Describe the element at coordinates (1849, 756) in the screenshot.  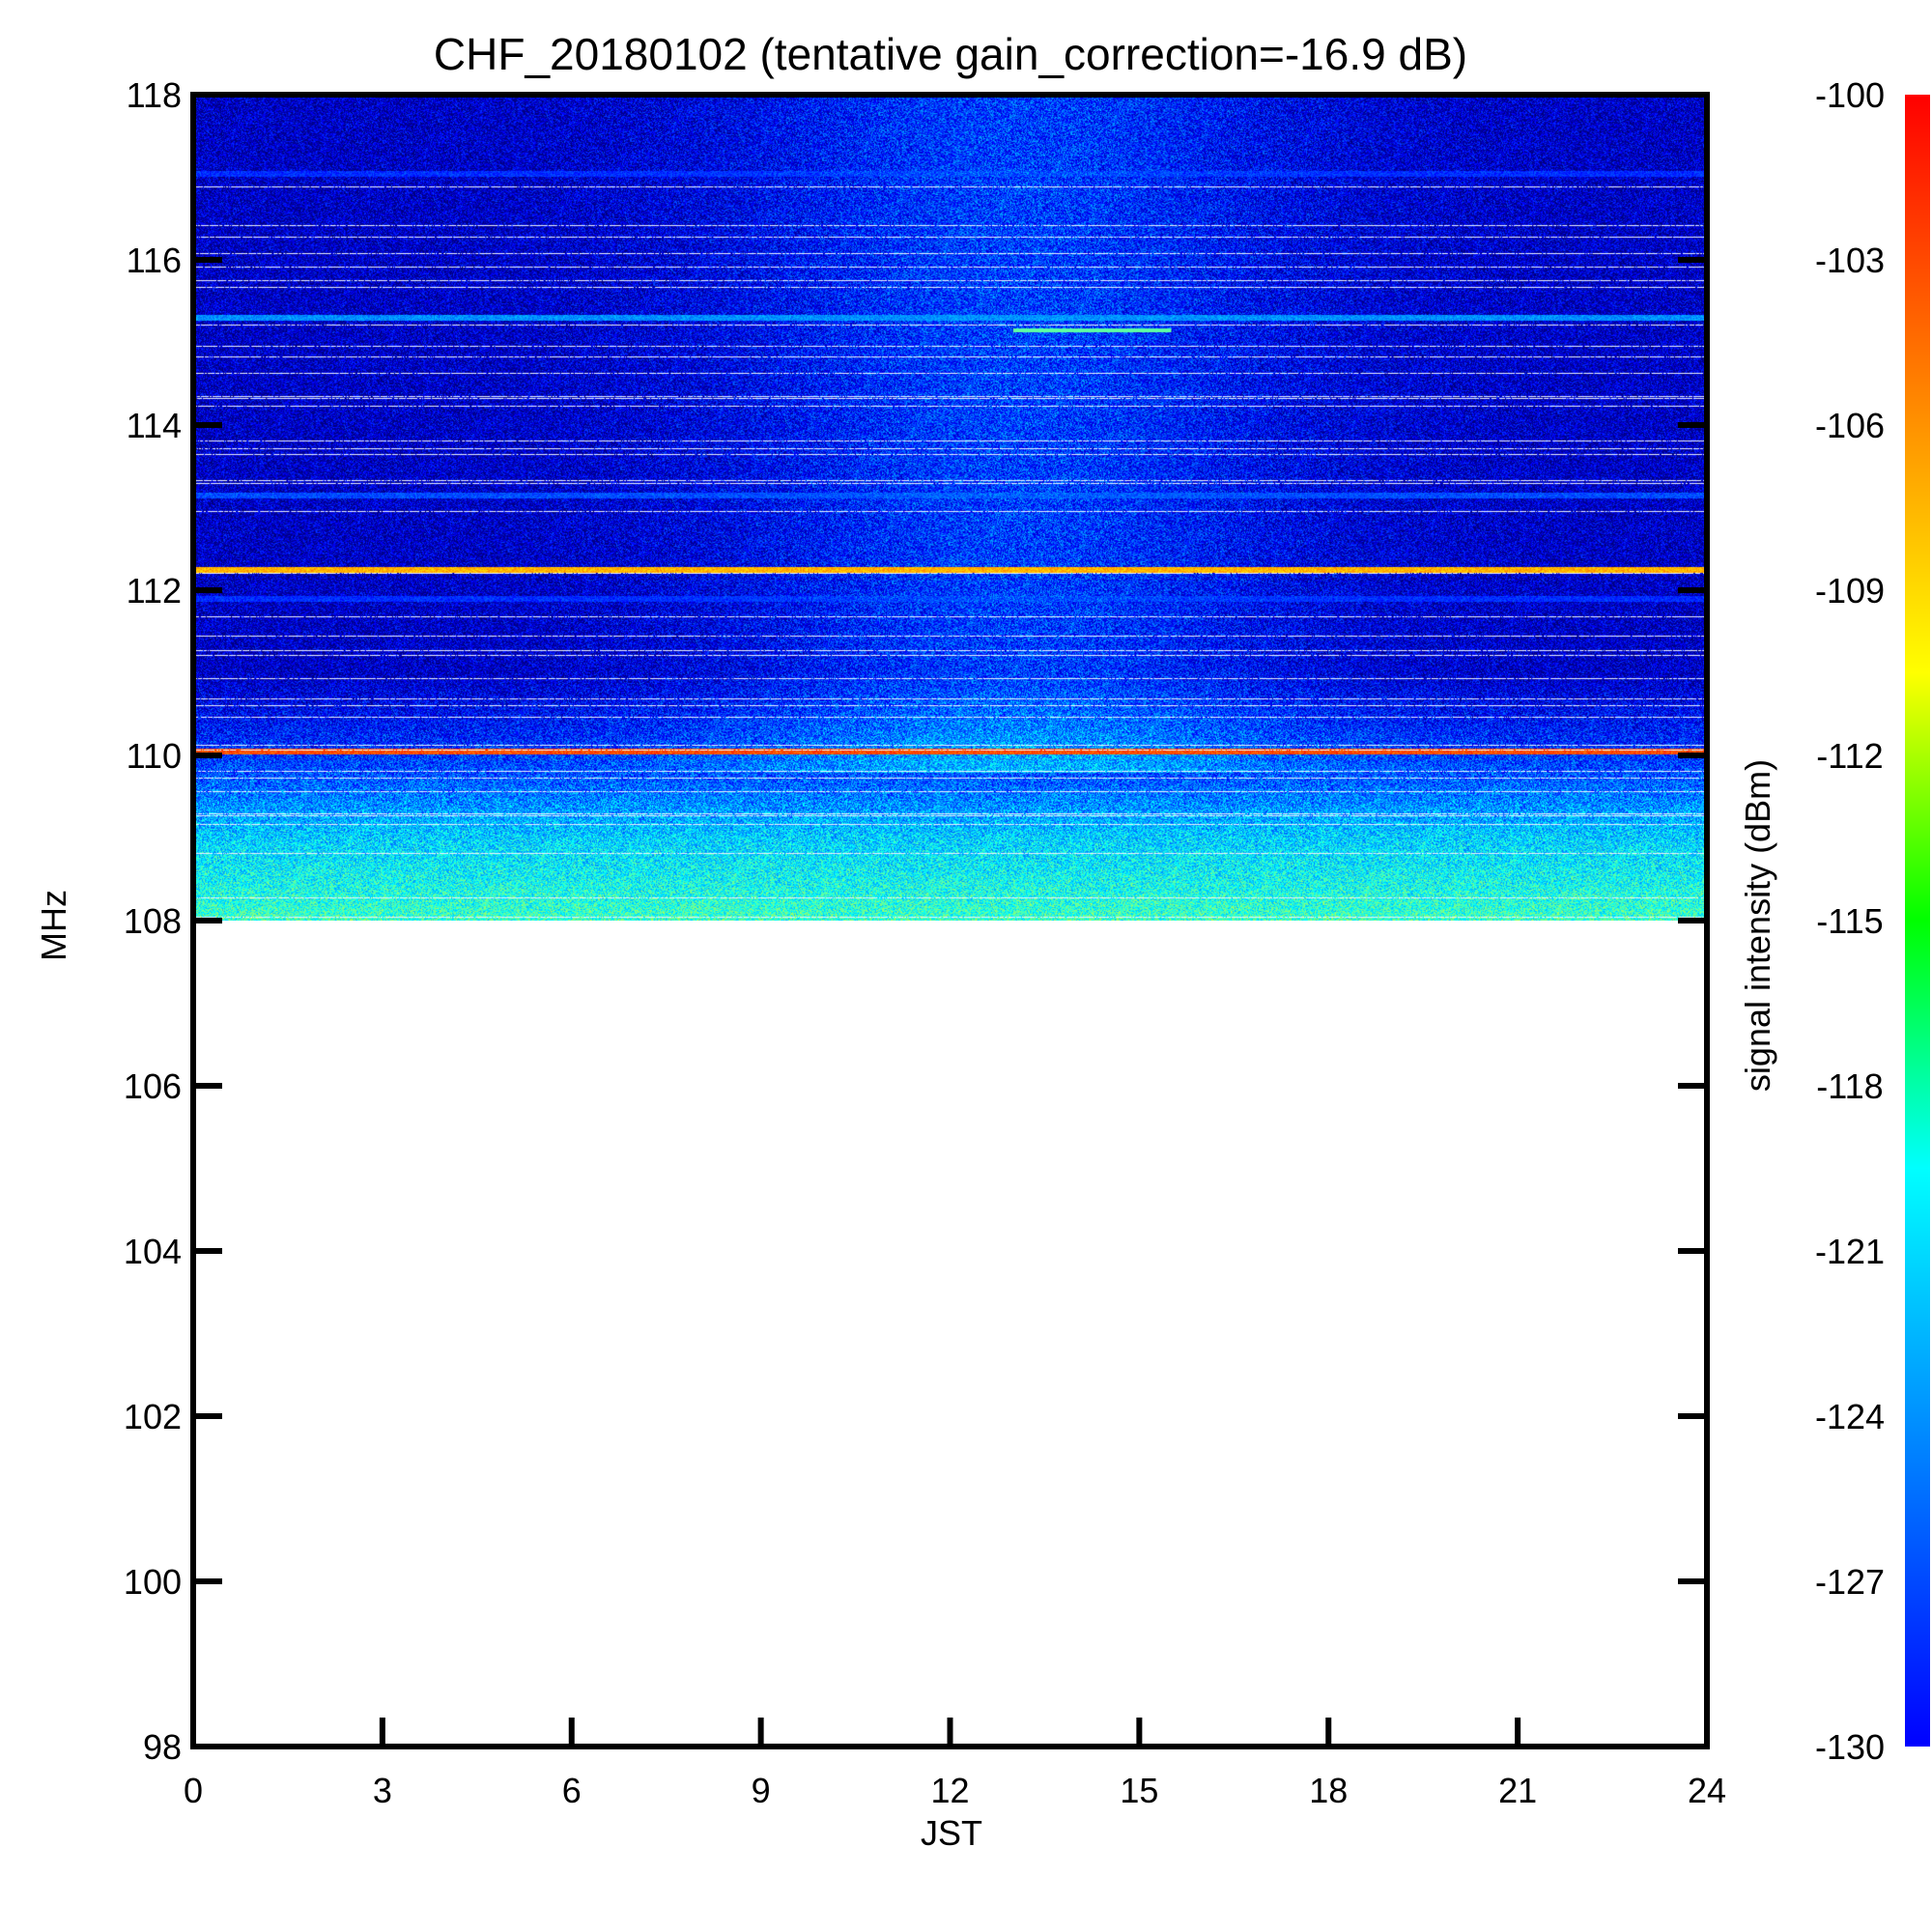
I see `colorbar-tick-label: -112` at that location.